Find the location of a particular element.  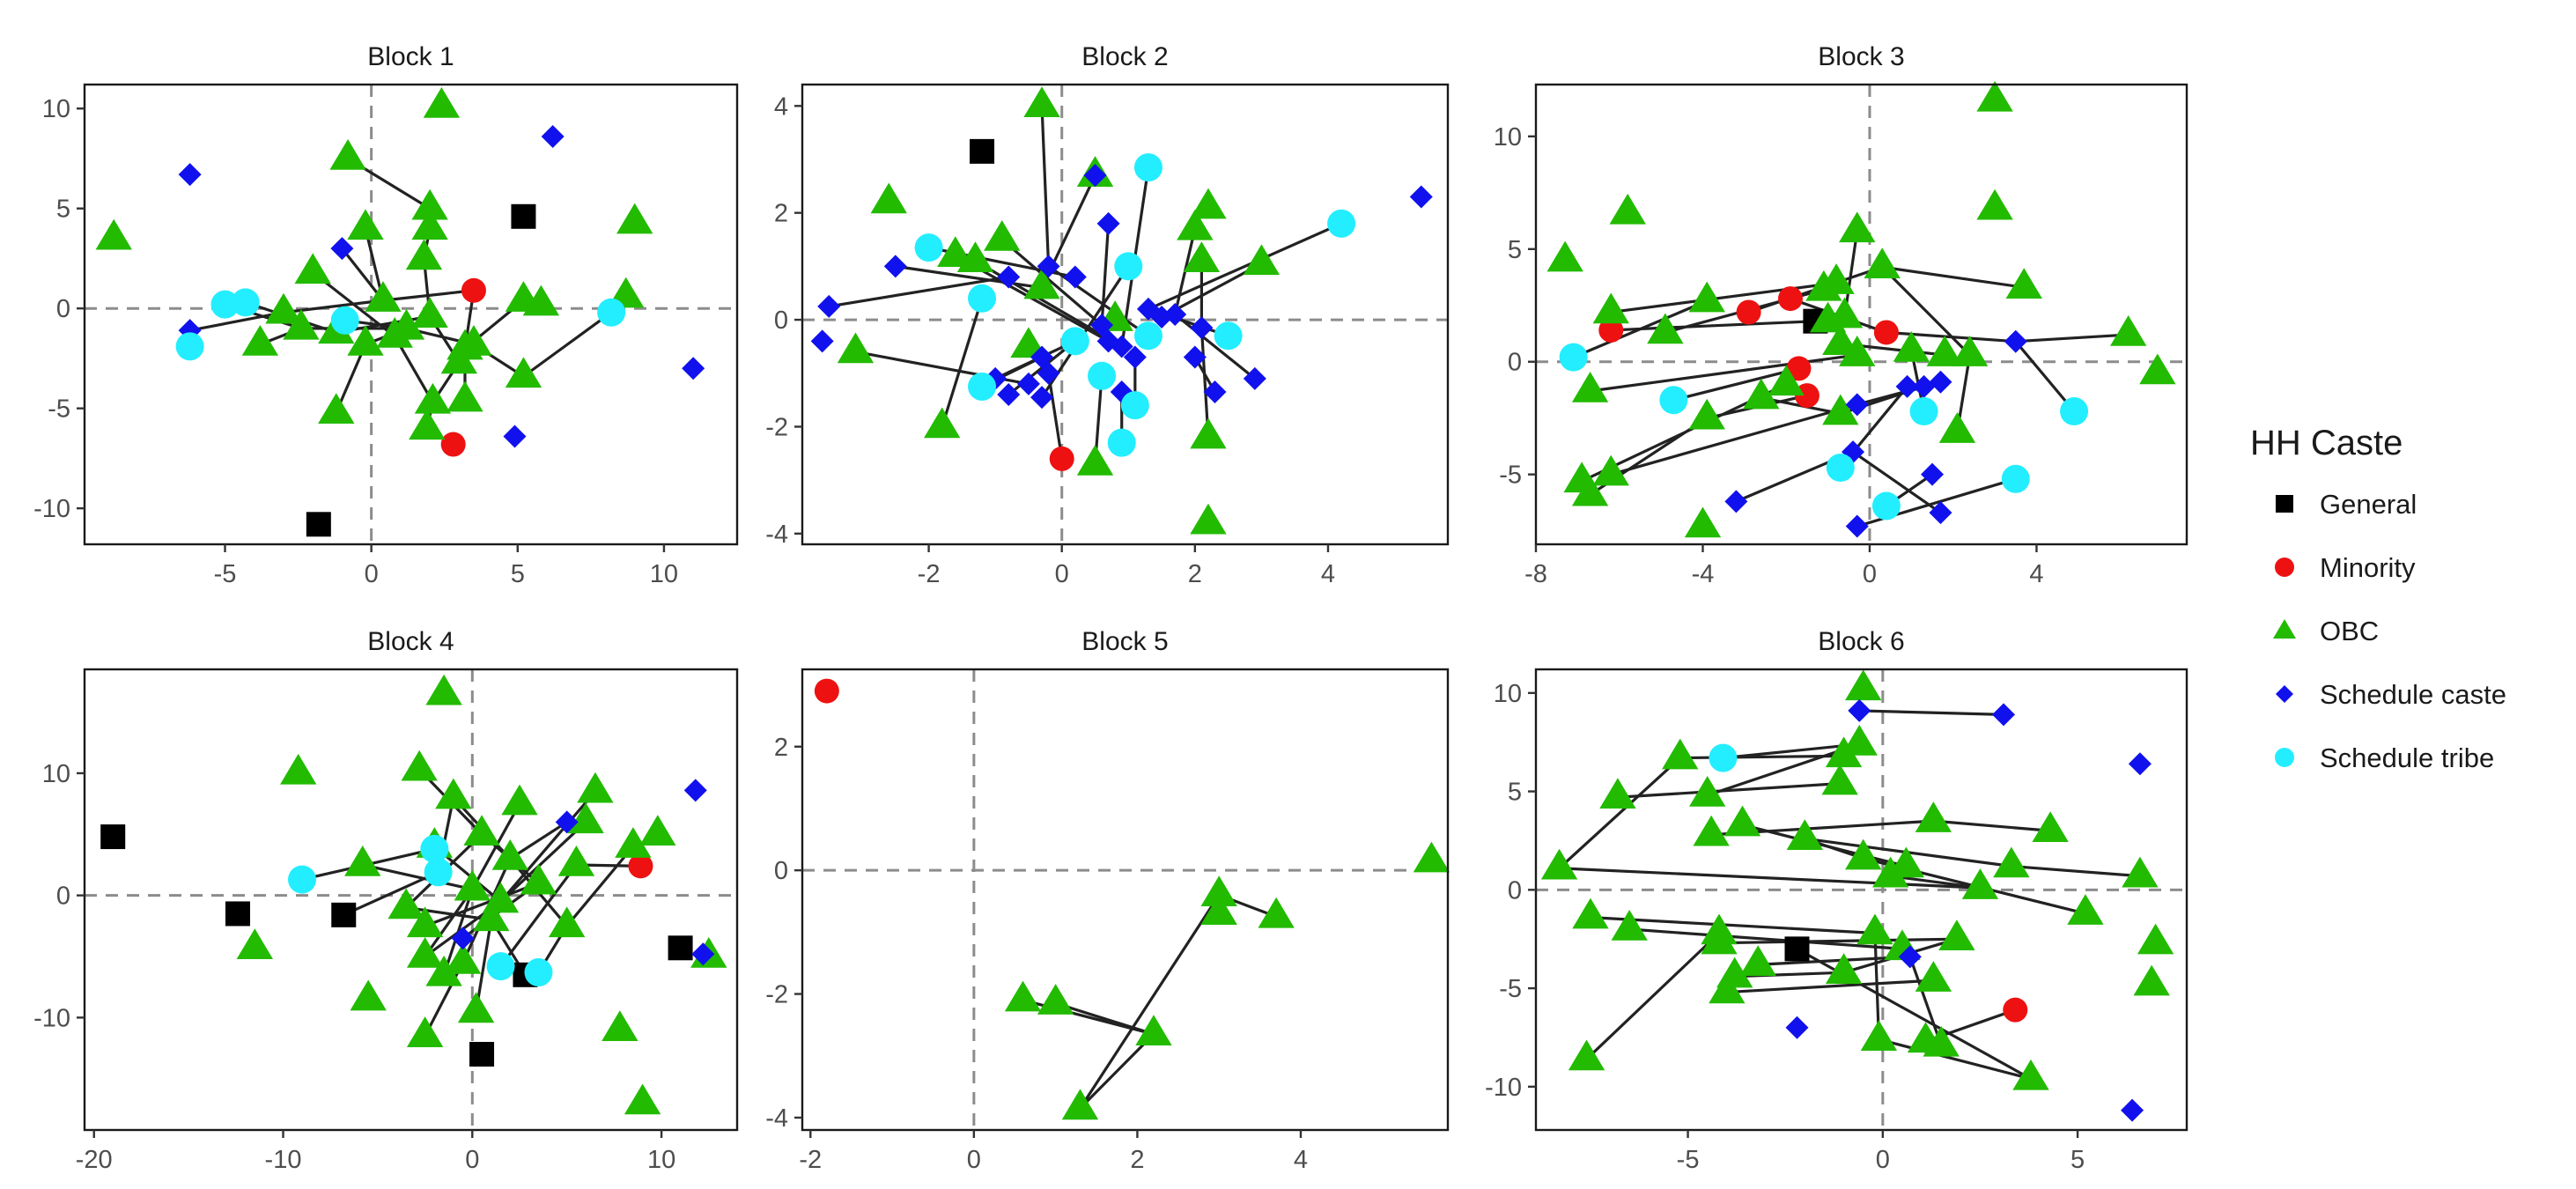

panel-title: Block 2 is located at coordinates (1124, 57).